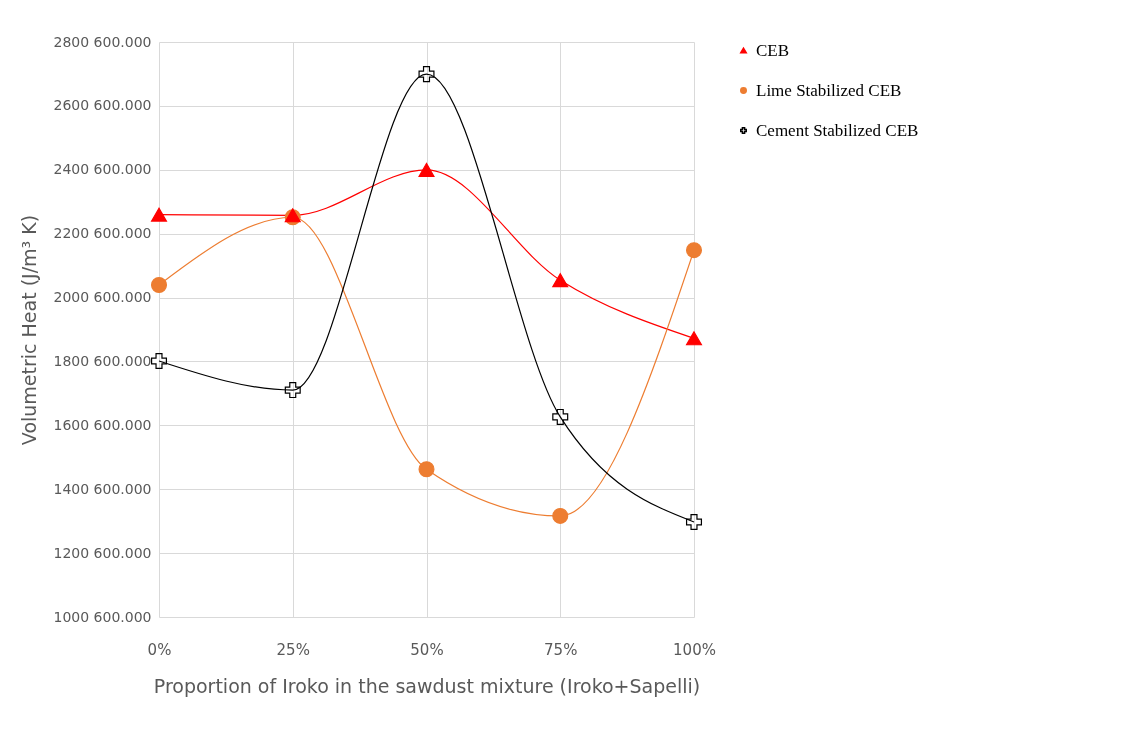  Describe the element at coordinates (102, 488) in the screenshot. I see `y-tick-label: 1400 600.000` at that location.